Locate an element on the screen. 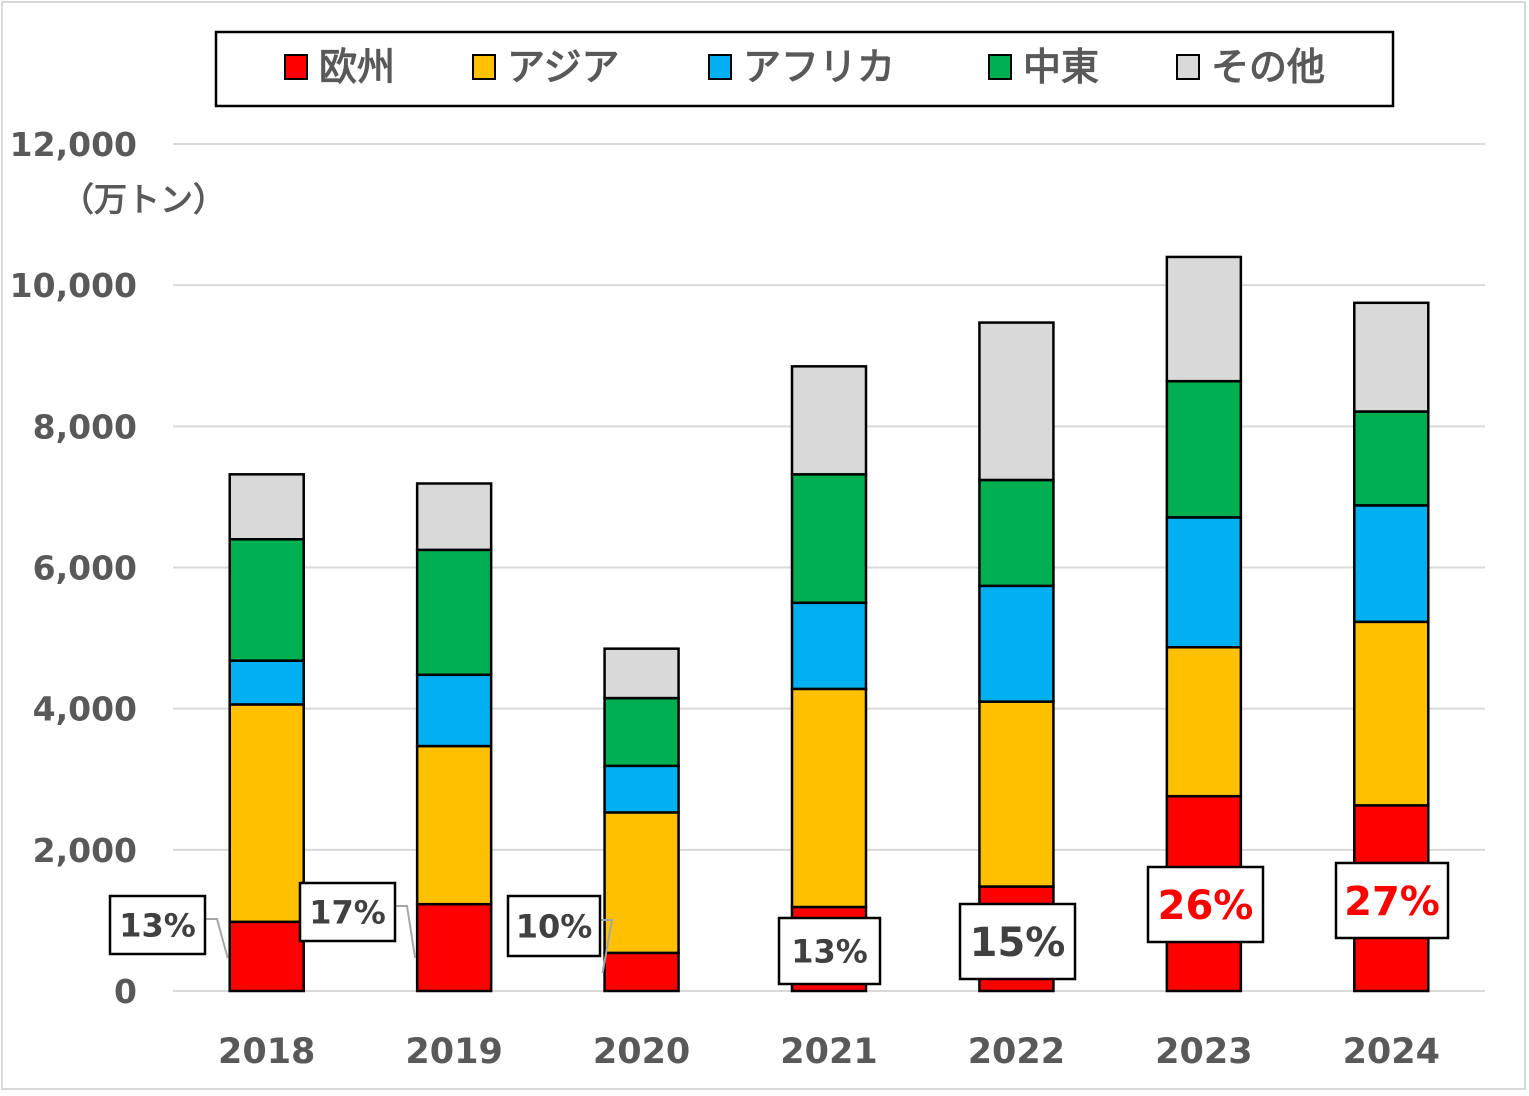  data-label: 17% is located at coordinates (347, 913).